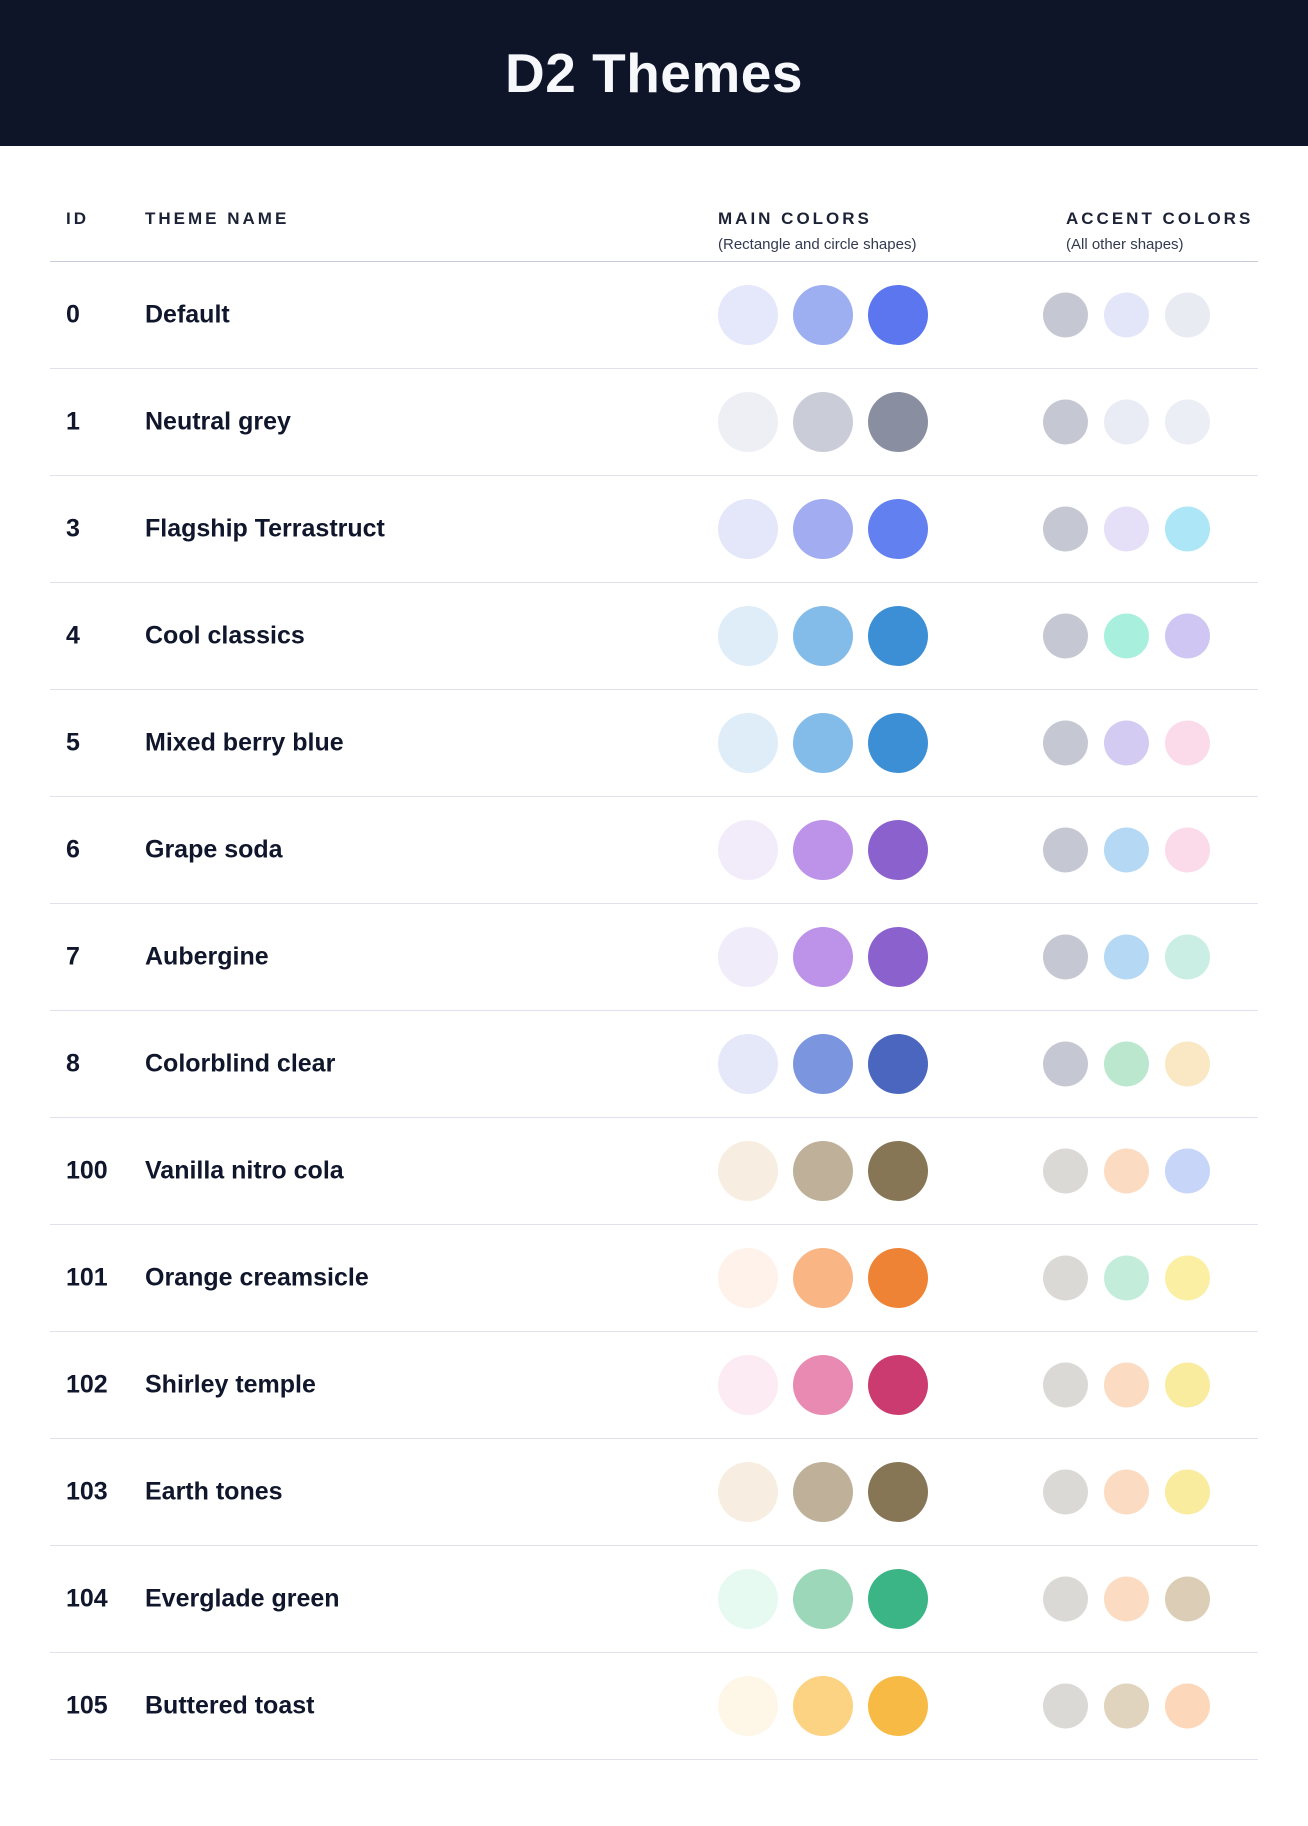 This screenshot has height=1826, width=1308. What do you see at coordinates (654, 1492) in the screenshot?
I see `theme-row: 103 Earth tones` at bounding box center [654, 1492].